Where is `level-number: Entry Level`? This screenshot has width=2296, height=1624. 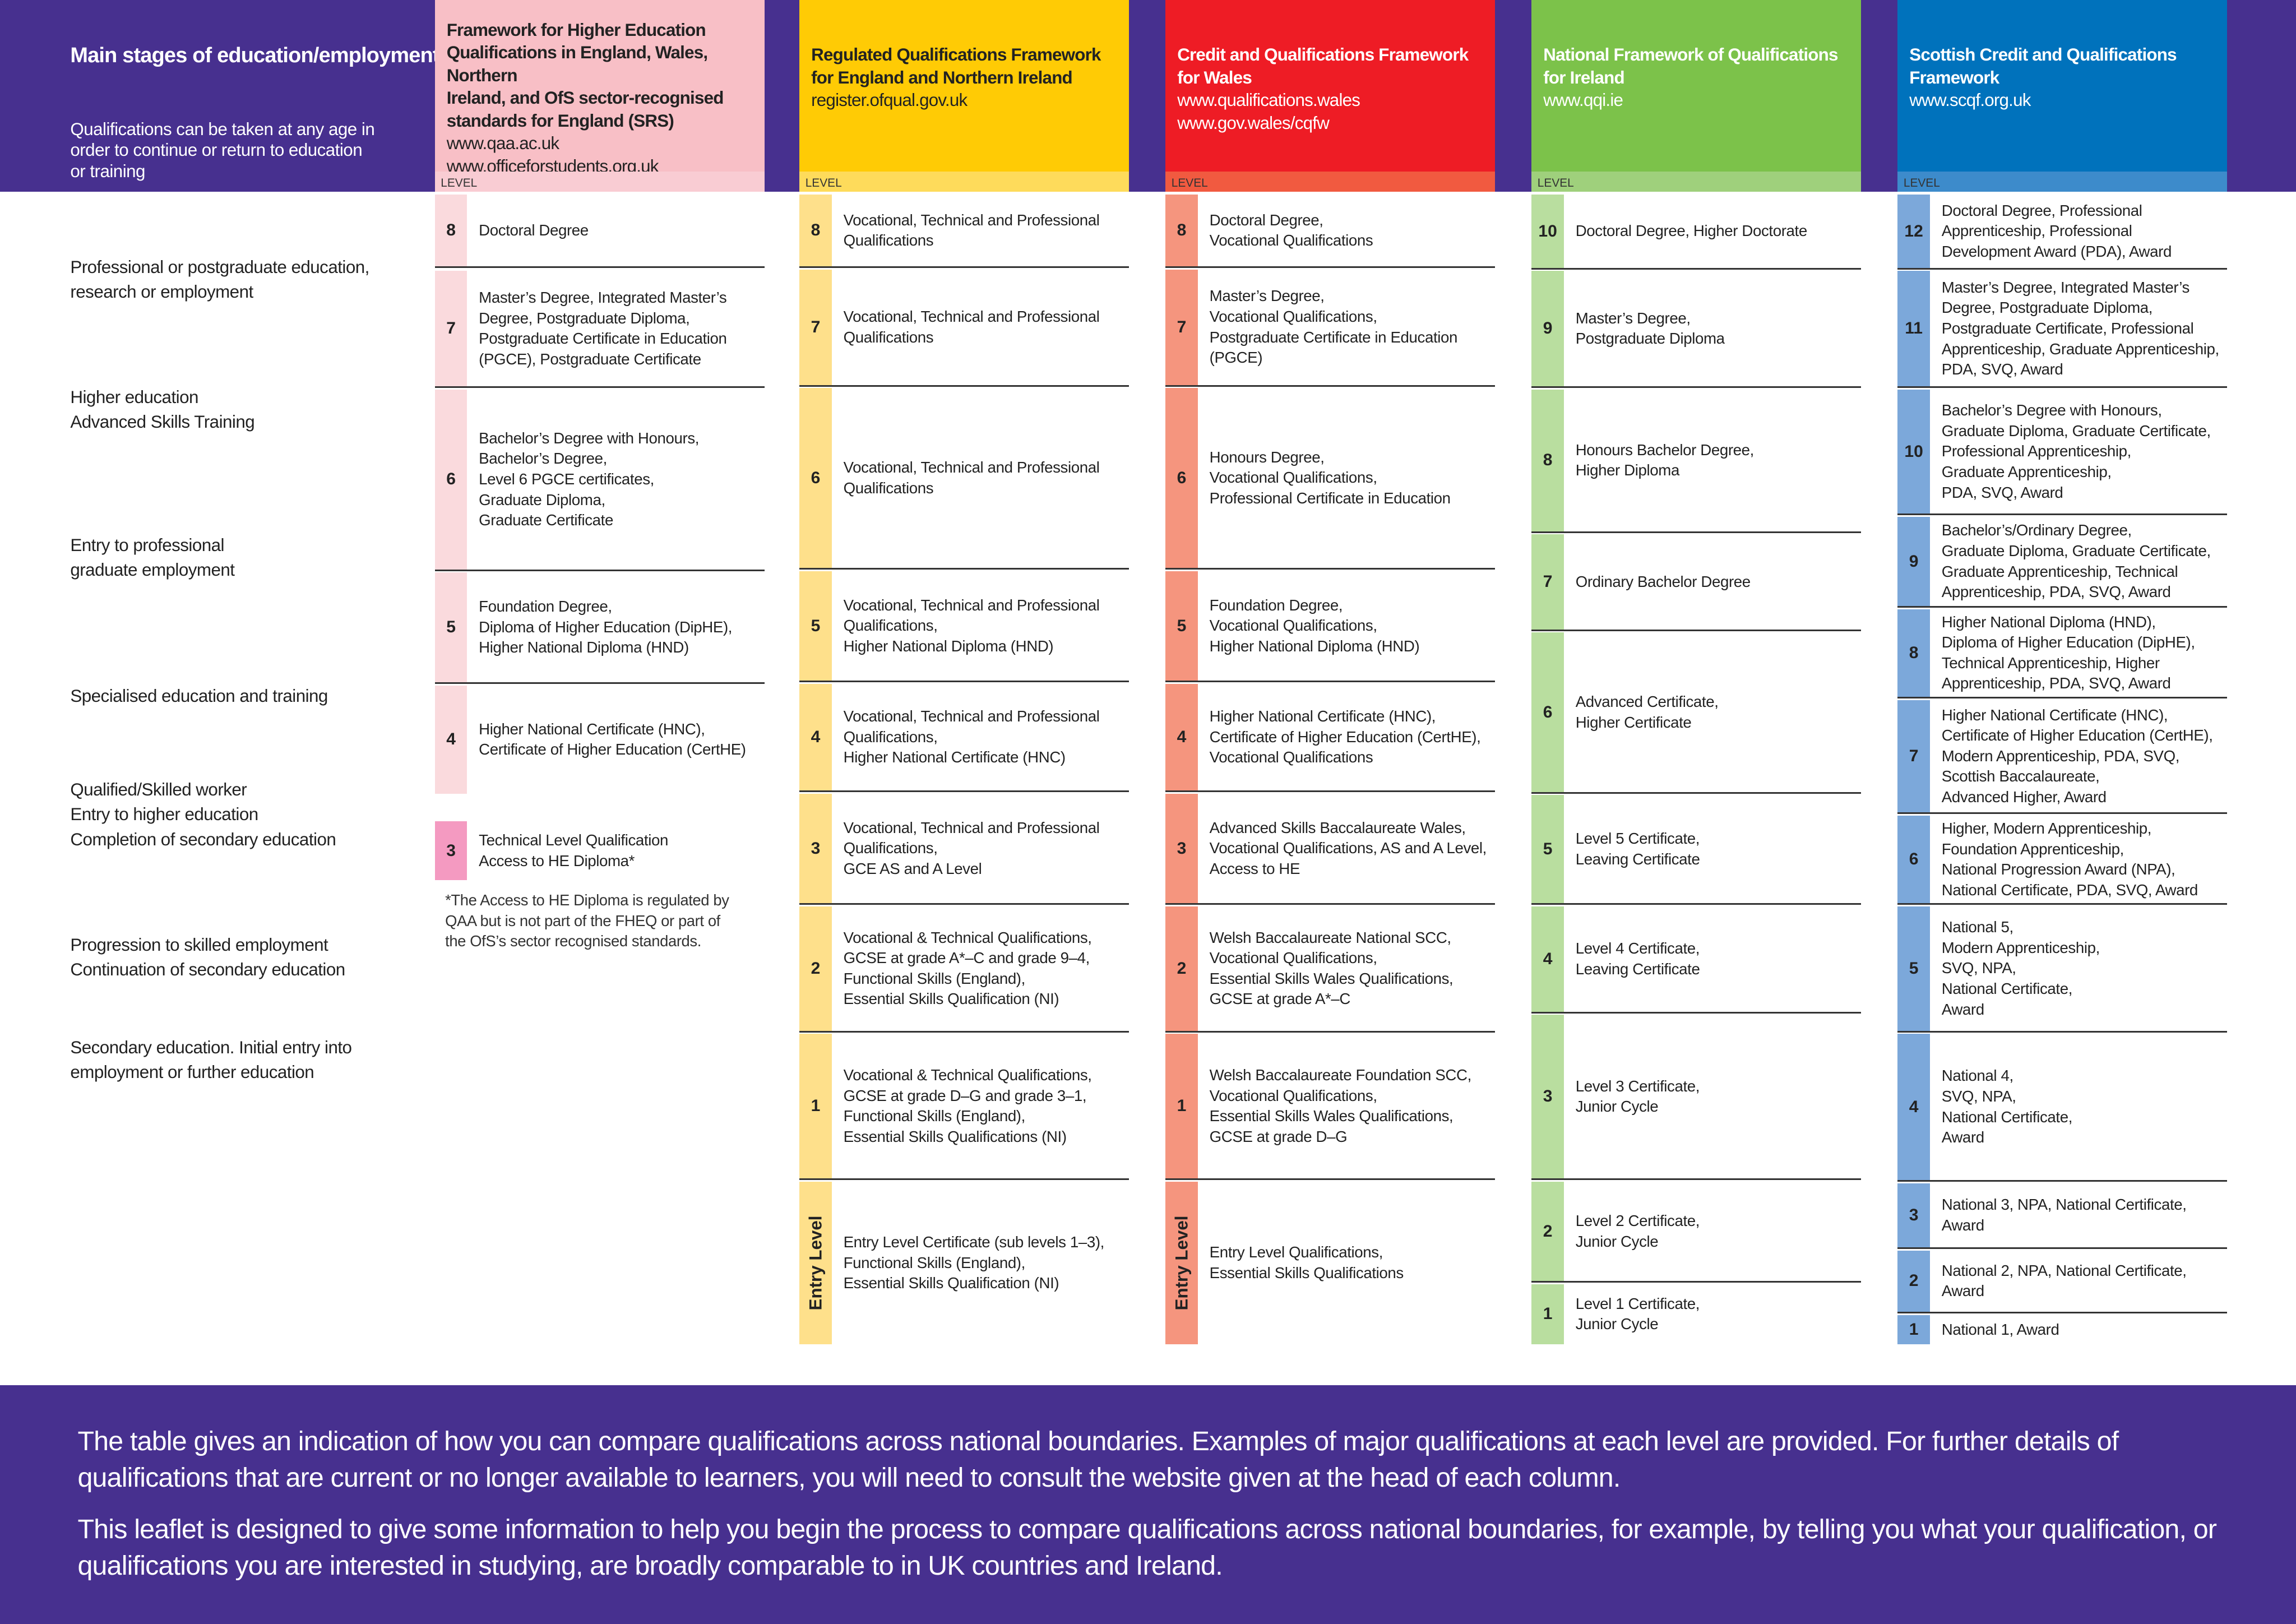 level-number: Entry Level is located at coordinates (815, 1263).